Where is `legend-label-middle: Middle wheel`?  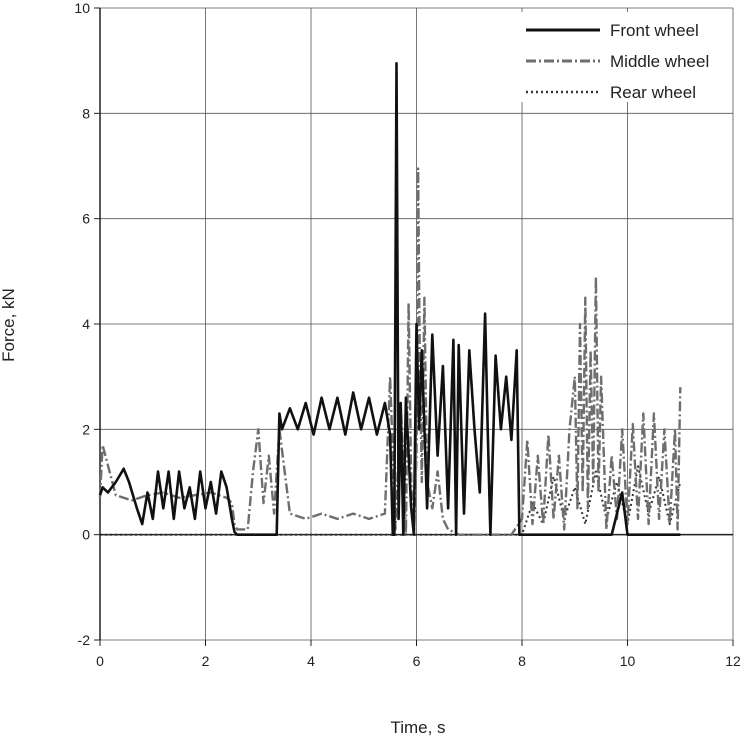
legend-label-middle: Middle wheel is located at coordinates (659, 61).